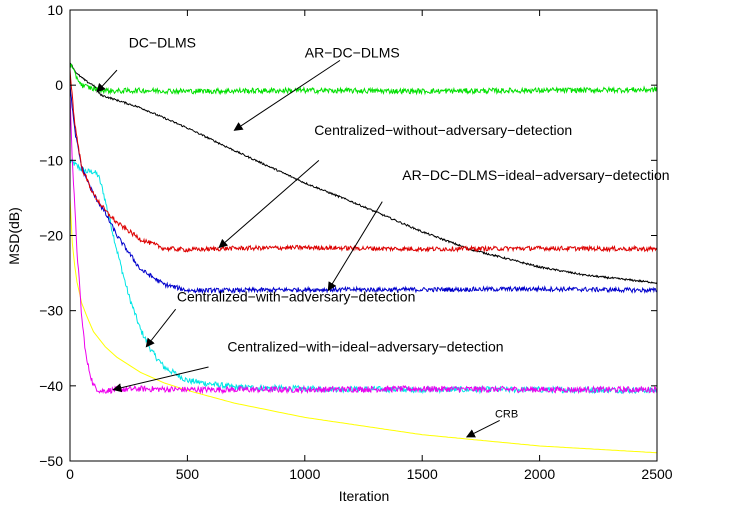 The image size is (731, 514). What do you see at coordinates (539, 474) in the screenshot?
I see `x-tick-label: 2000` at bounding box center [539, 474].